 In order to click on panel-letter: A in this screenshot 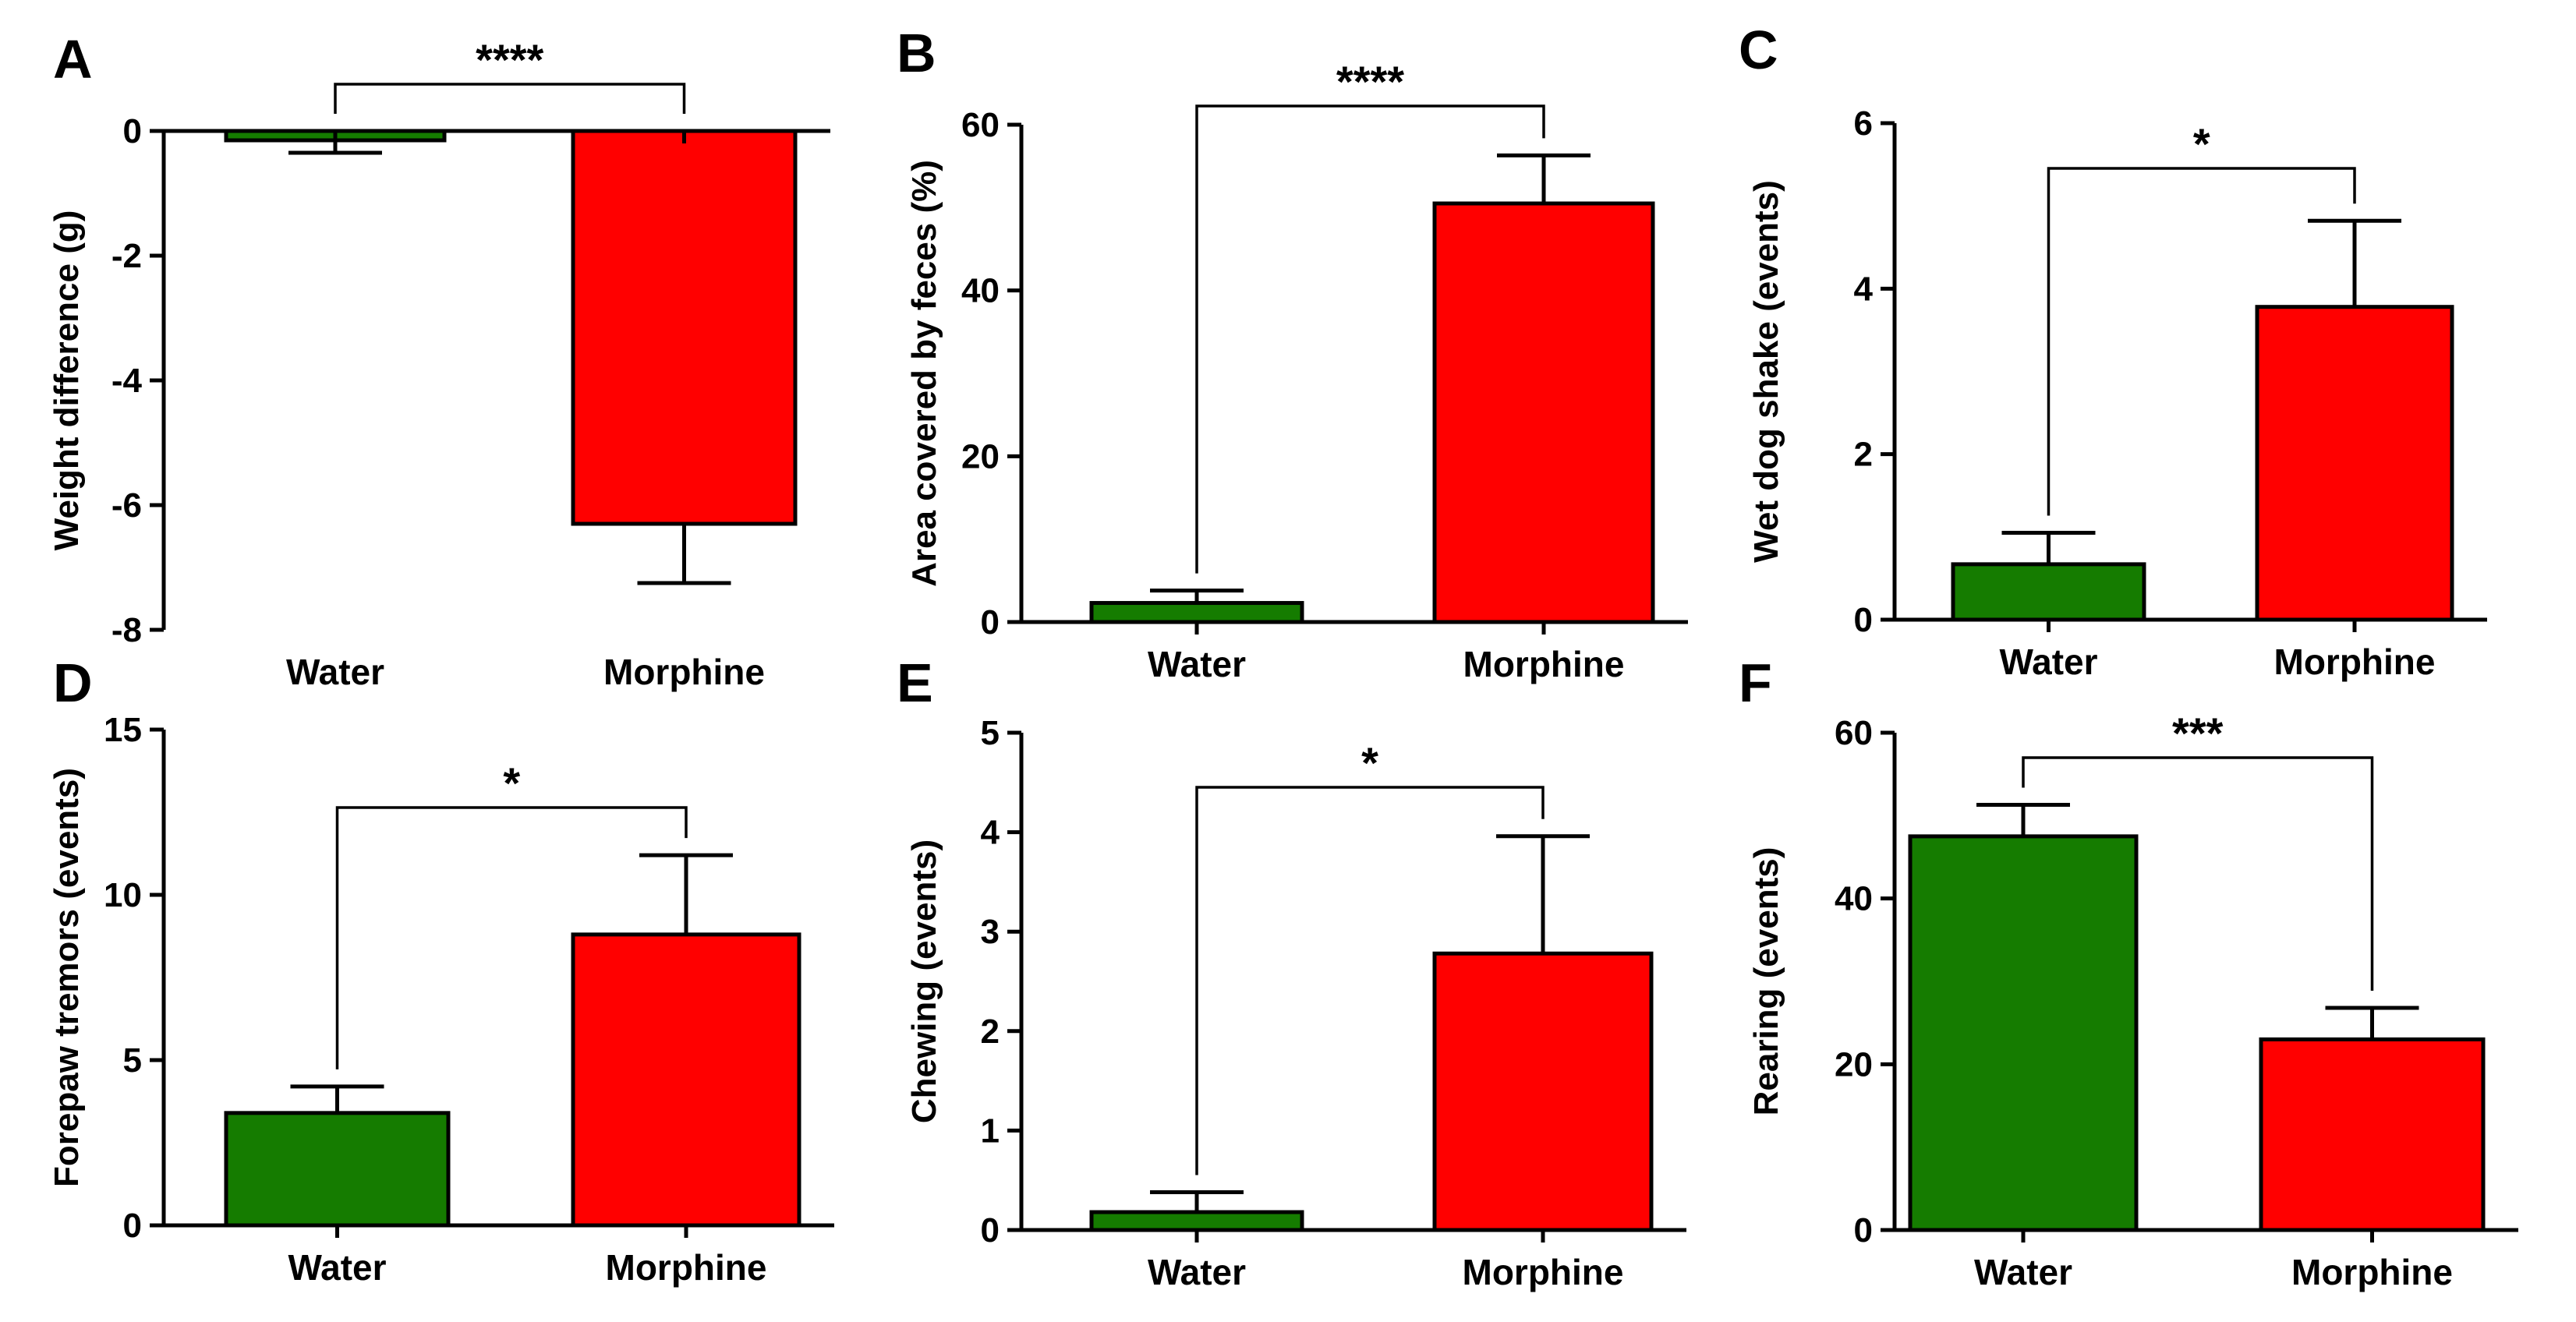, I will do `click(73, 59)`.